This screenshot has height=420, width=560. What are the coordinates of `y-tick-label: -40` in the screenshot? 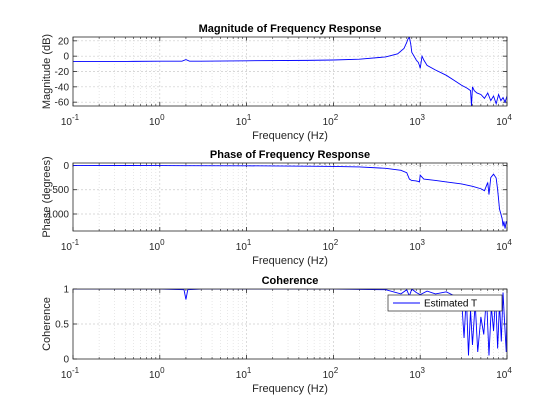 It's located at (62, 87).